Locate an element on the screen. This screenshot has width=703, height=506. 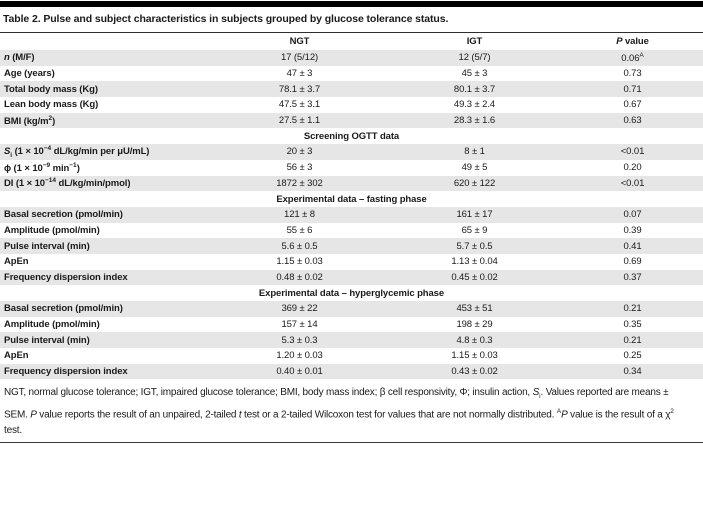
p-value: 0.63 is located at coordinates (632, 121).